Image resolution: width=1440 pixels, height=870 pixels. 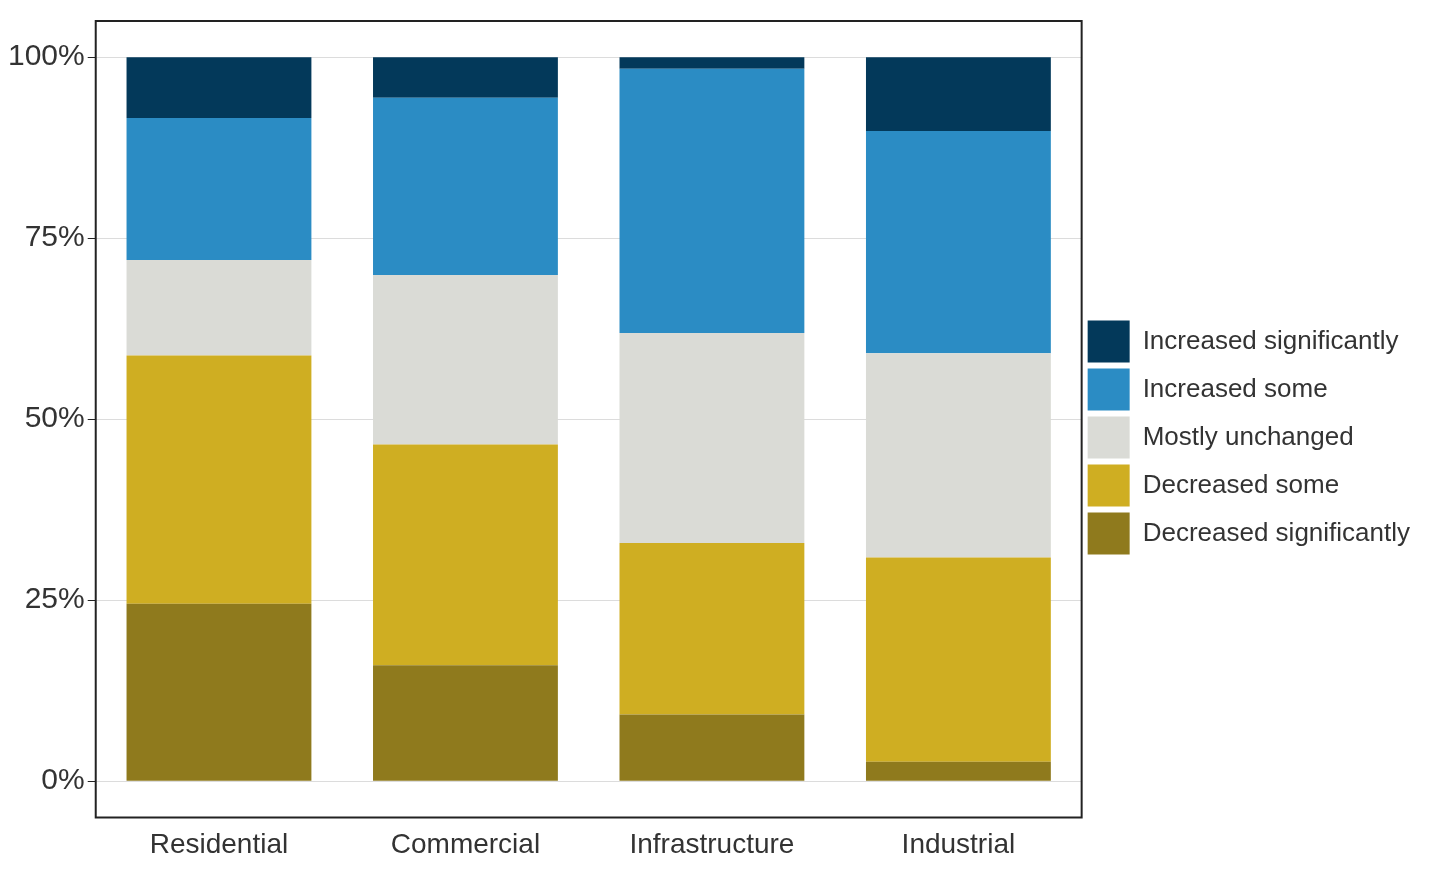 I want to click on y-tick-label: 25%, so click(x=54, y=598).